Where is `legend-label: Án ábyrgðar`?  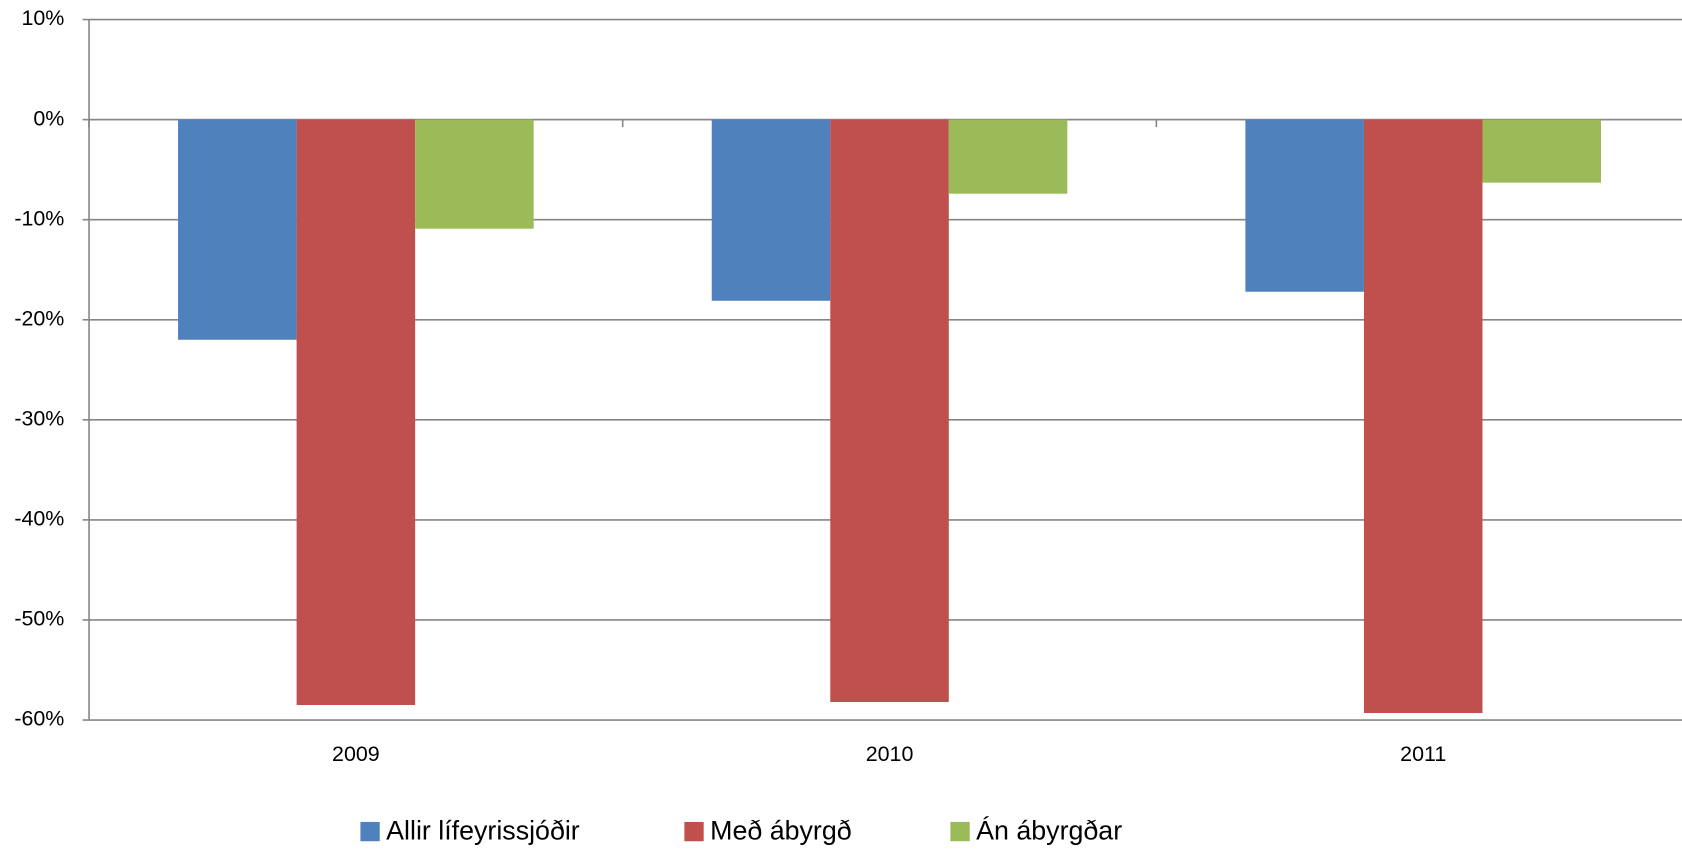 legend-label: Án ábyrgðar is located at coordinates (1049, 831).